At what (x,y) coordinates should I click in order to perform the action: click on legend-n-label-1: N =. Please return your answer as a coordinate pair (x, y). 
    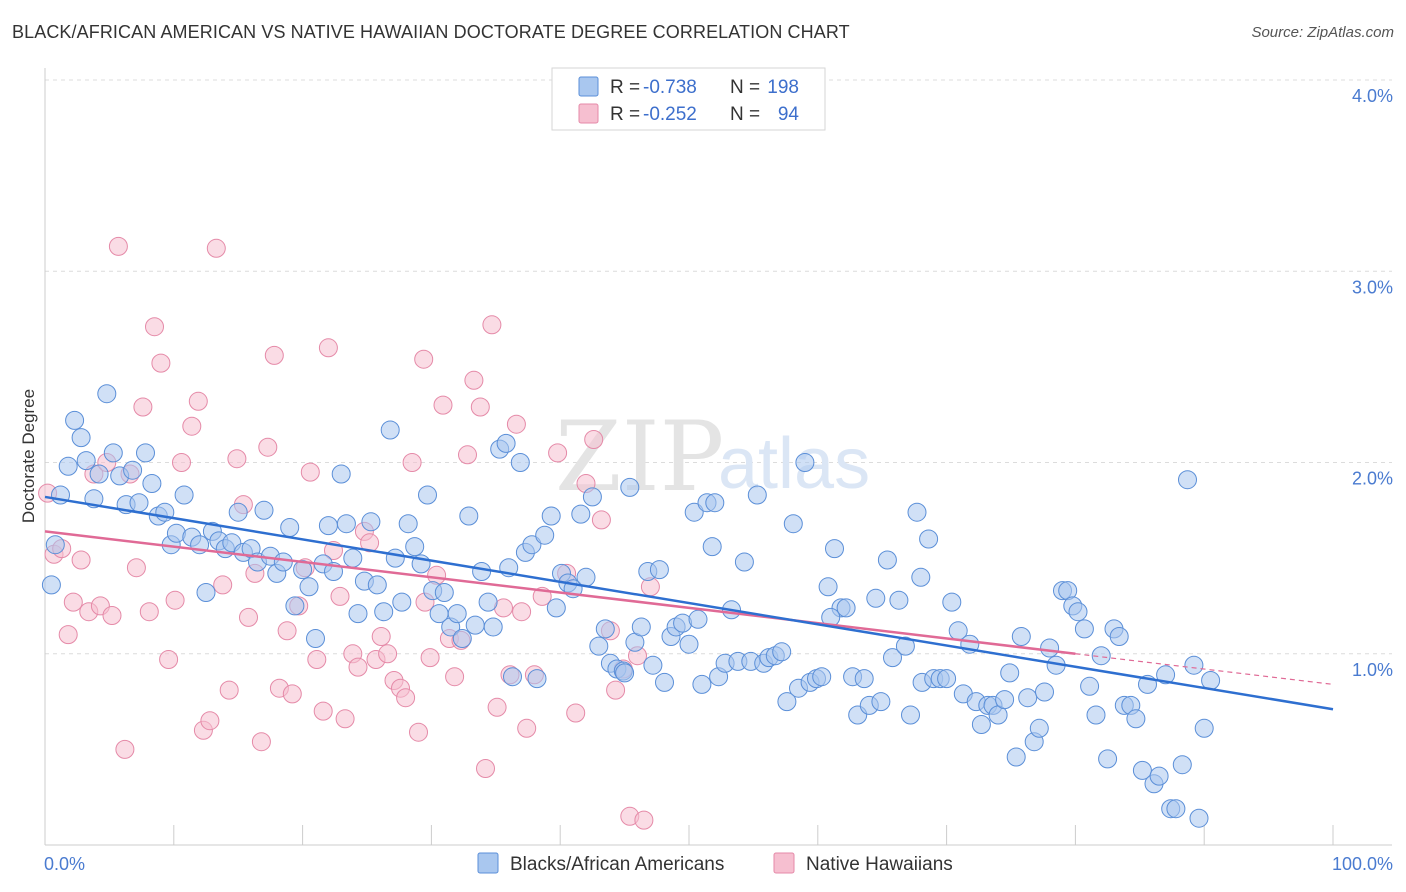
    Looking at the image, I should click on (745, 87).